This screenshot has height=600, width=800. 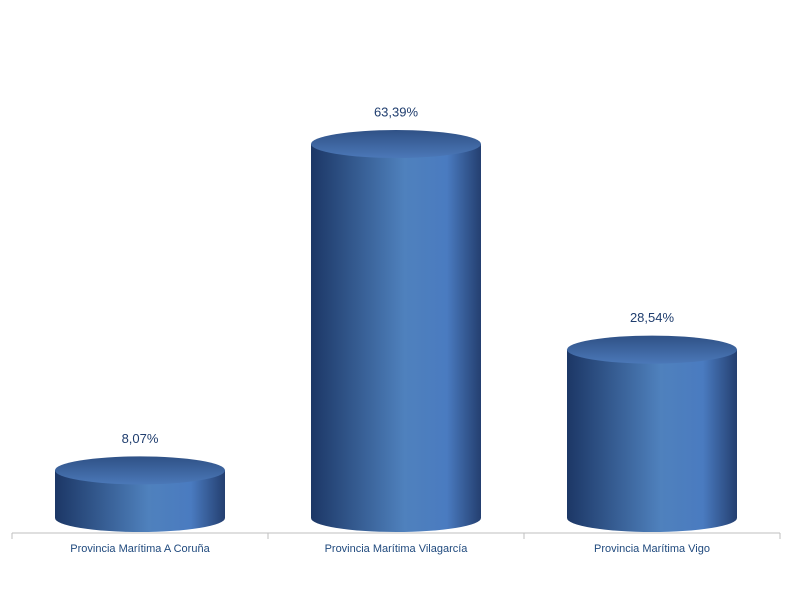 What do you see at coordinates (140, 549) in the screenshot?
I see `x-tick-label: Provincia Marítima A Coruña` at bounding box center [140, 549].